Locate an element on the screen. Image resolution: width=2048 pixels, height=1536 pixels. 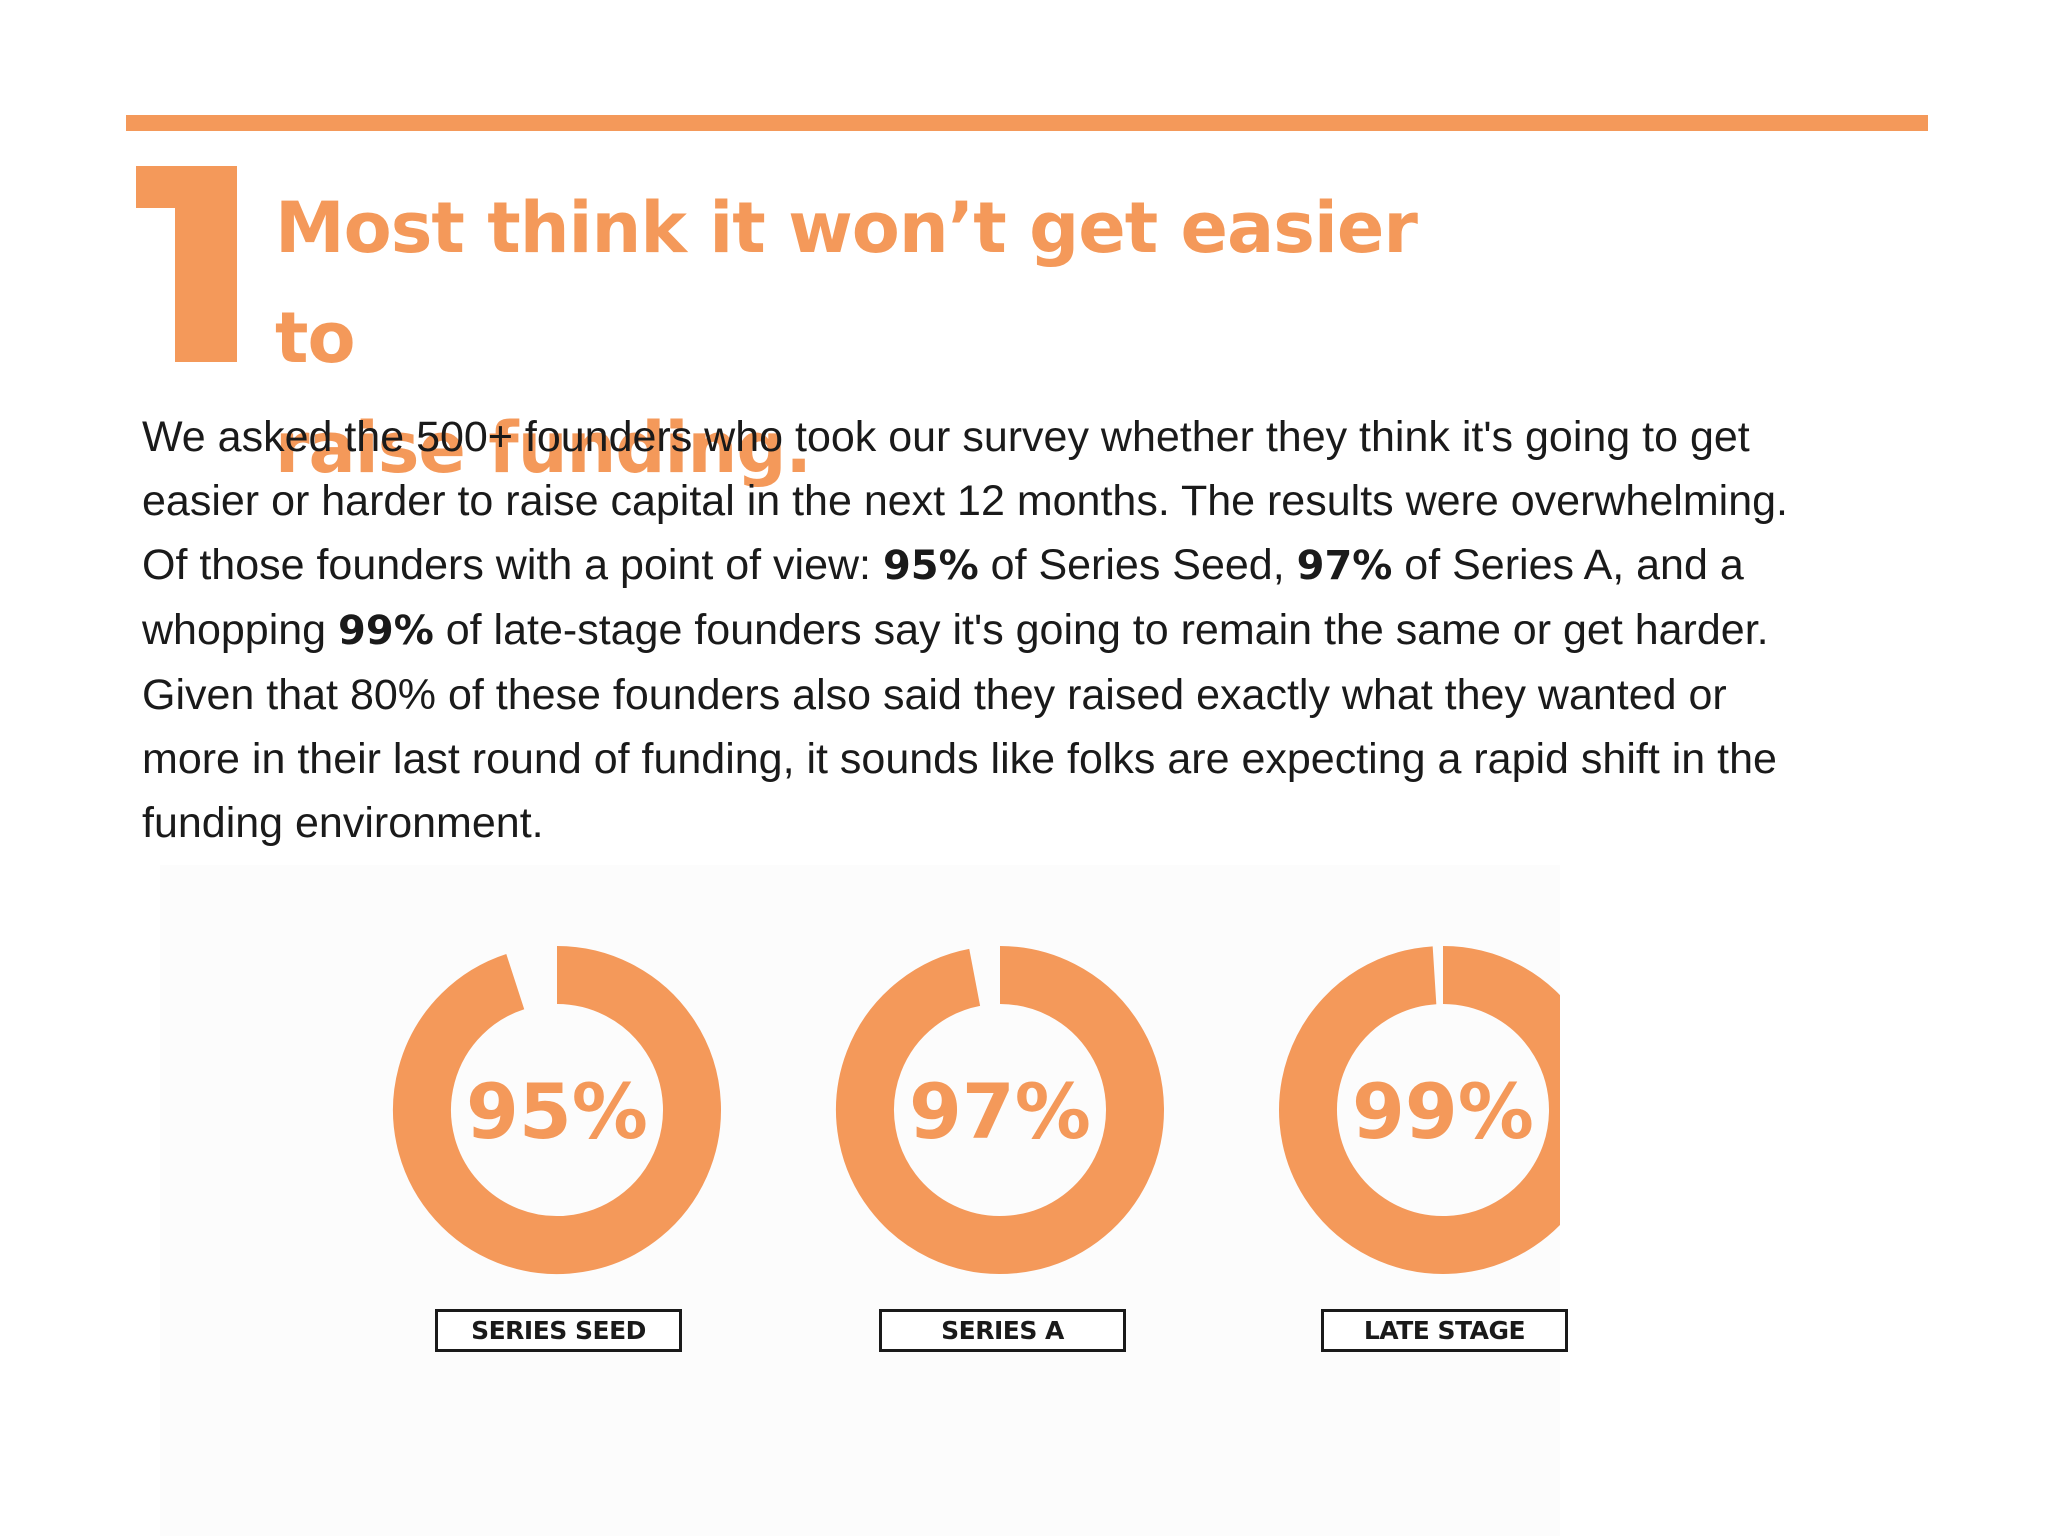
label-series-seed: SERIES SEED is located at coordinates (558, 1330).